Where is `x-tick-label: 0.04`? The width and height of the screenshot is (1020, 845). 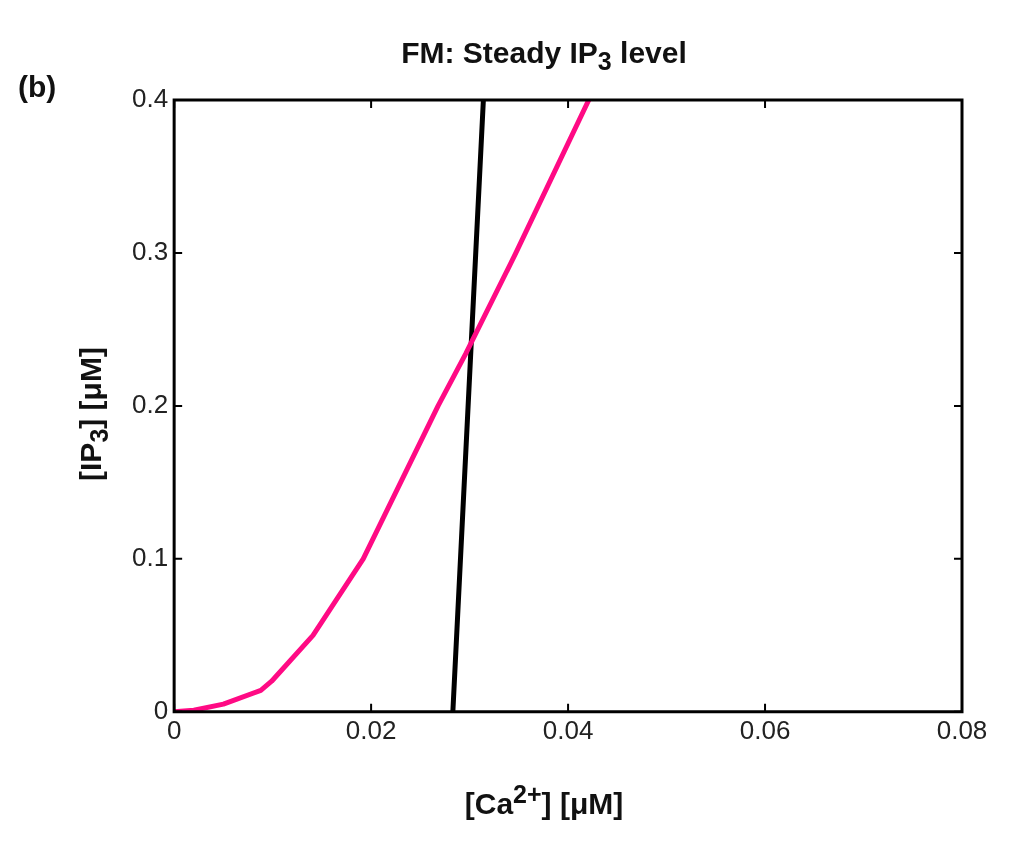 x-tick-label: 0.04 is located at coordinates (568, 729).